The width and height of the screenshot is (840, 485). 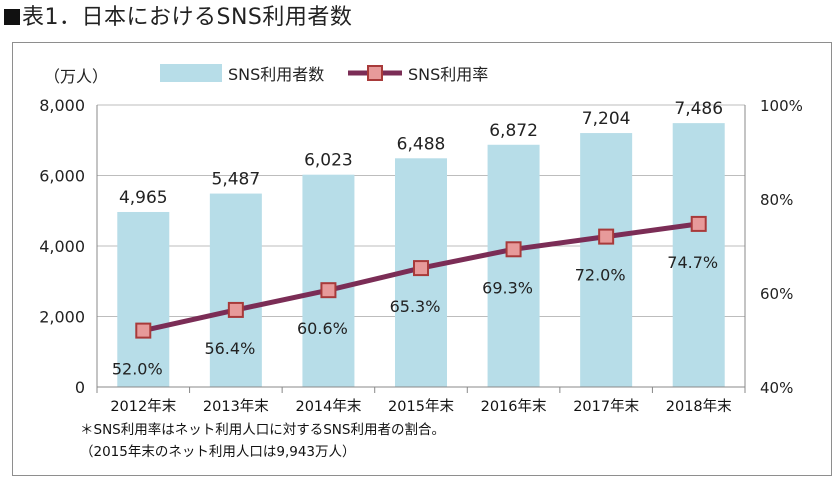 What do you see at coordinates (236, 180) in the screenshot?
I see `bar-value-label: 5,487` at bounding box center [236, 180].